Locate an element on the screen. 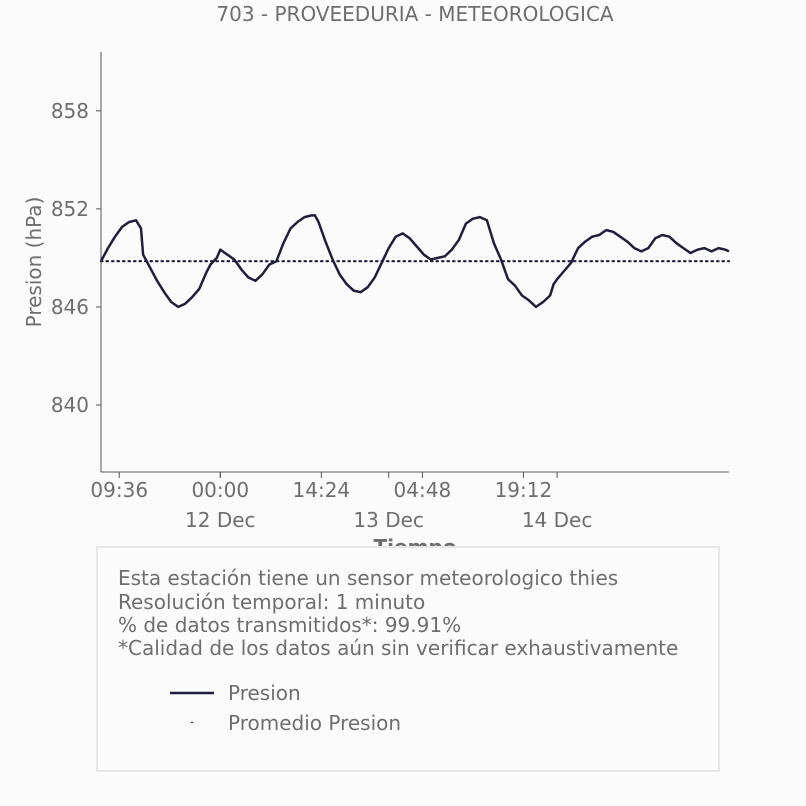 Image resolution: width=806 pixels, height=806 pixels. legend-label-promedio: Promedio Presion is located at coordinates (315, 723).